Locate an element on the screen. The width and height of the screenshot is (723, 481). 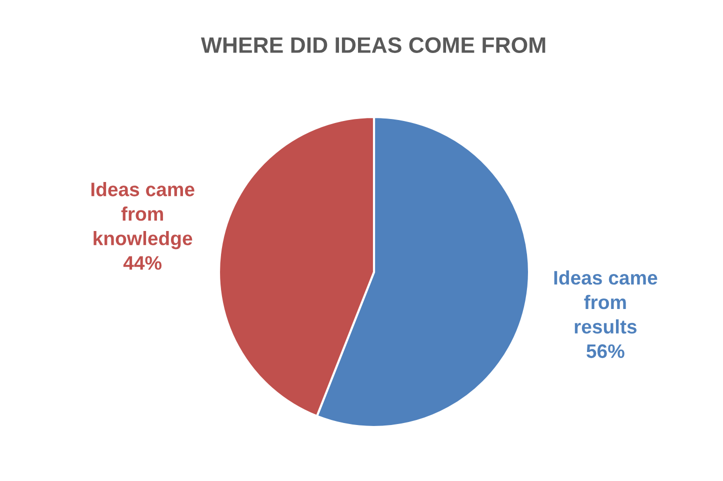
chart-title: WHERE DID IDEAS COME FROM is located at coordinates (373, 45).